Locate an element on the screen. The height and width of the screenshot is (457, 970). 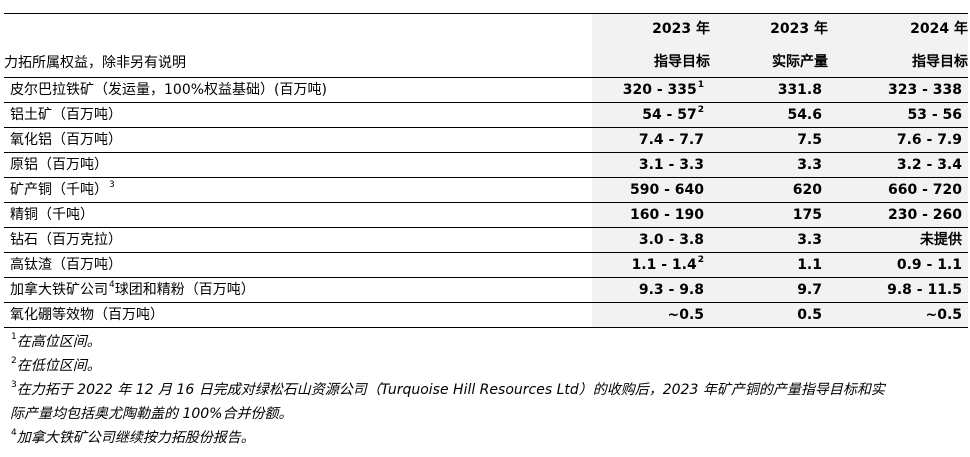
table-row: 精铜（千吨） 160 - 190 175 230 - 260 is located at coordinates (486, 215).